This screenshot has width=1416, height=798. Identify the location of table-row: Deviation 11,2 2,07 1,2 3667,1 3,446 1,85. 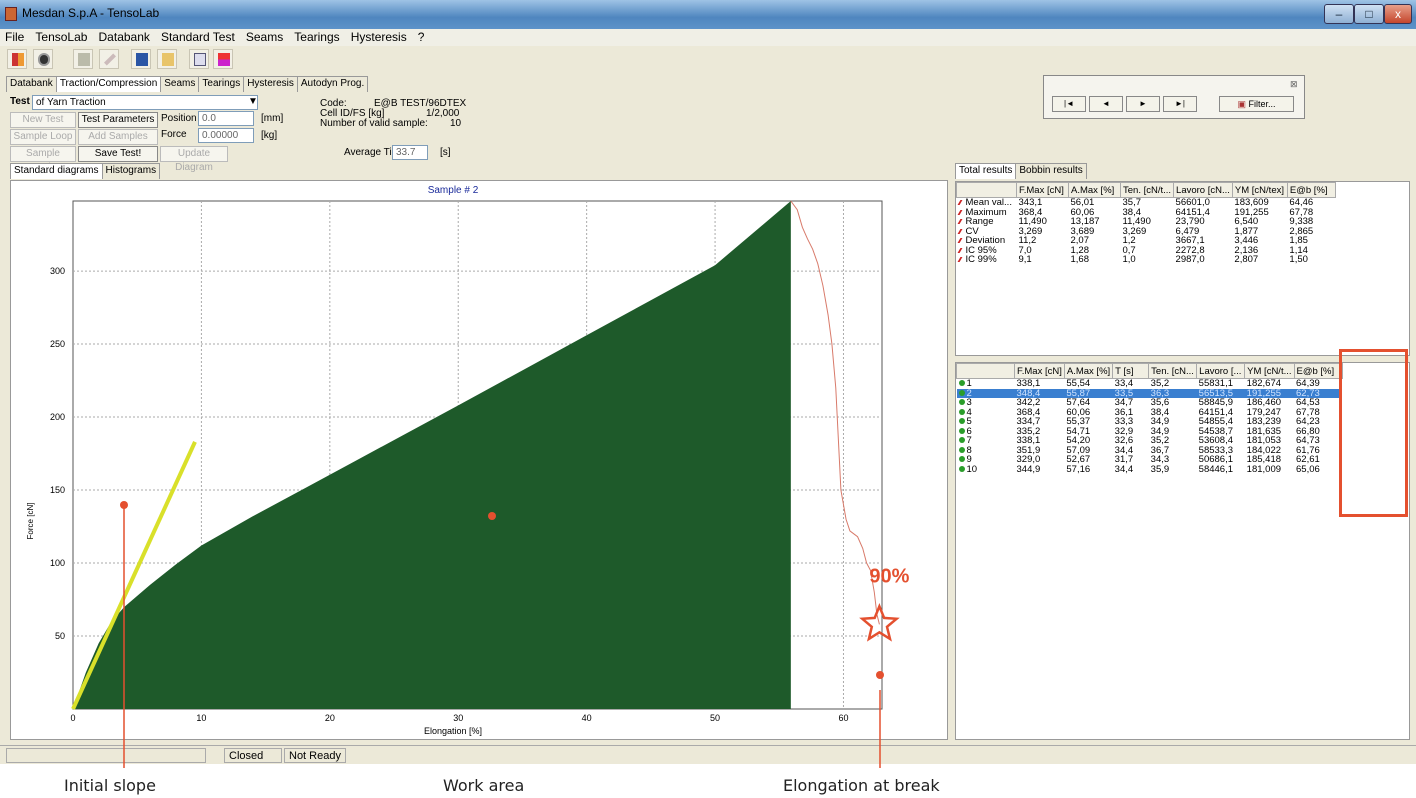
(1146, 241).